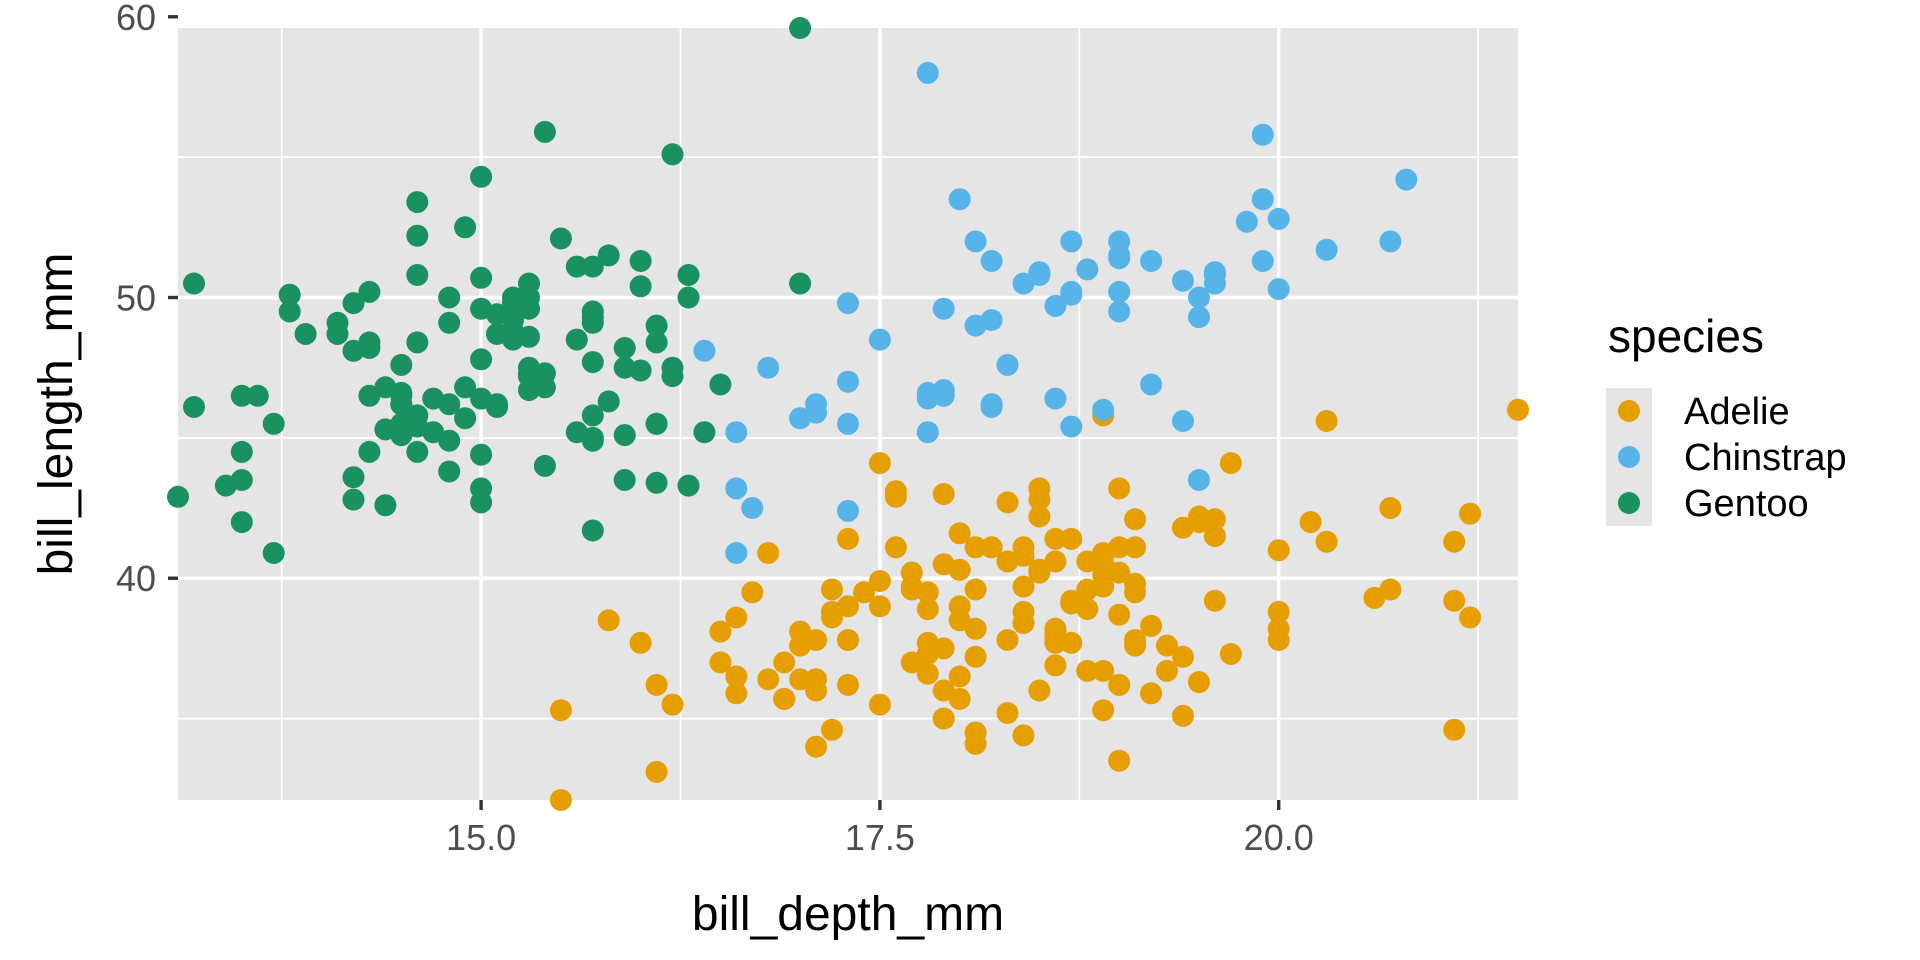 The image size is (1920, 960). What do you see at coordinates (880, 829) in the screenshot?
I see `x-axis-ticks: 15.0 17.5 20.0` at bounding box center [880, 829].